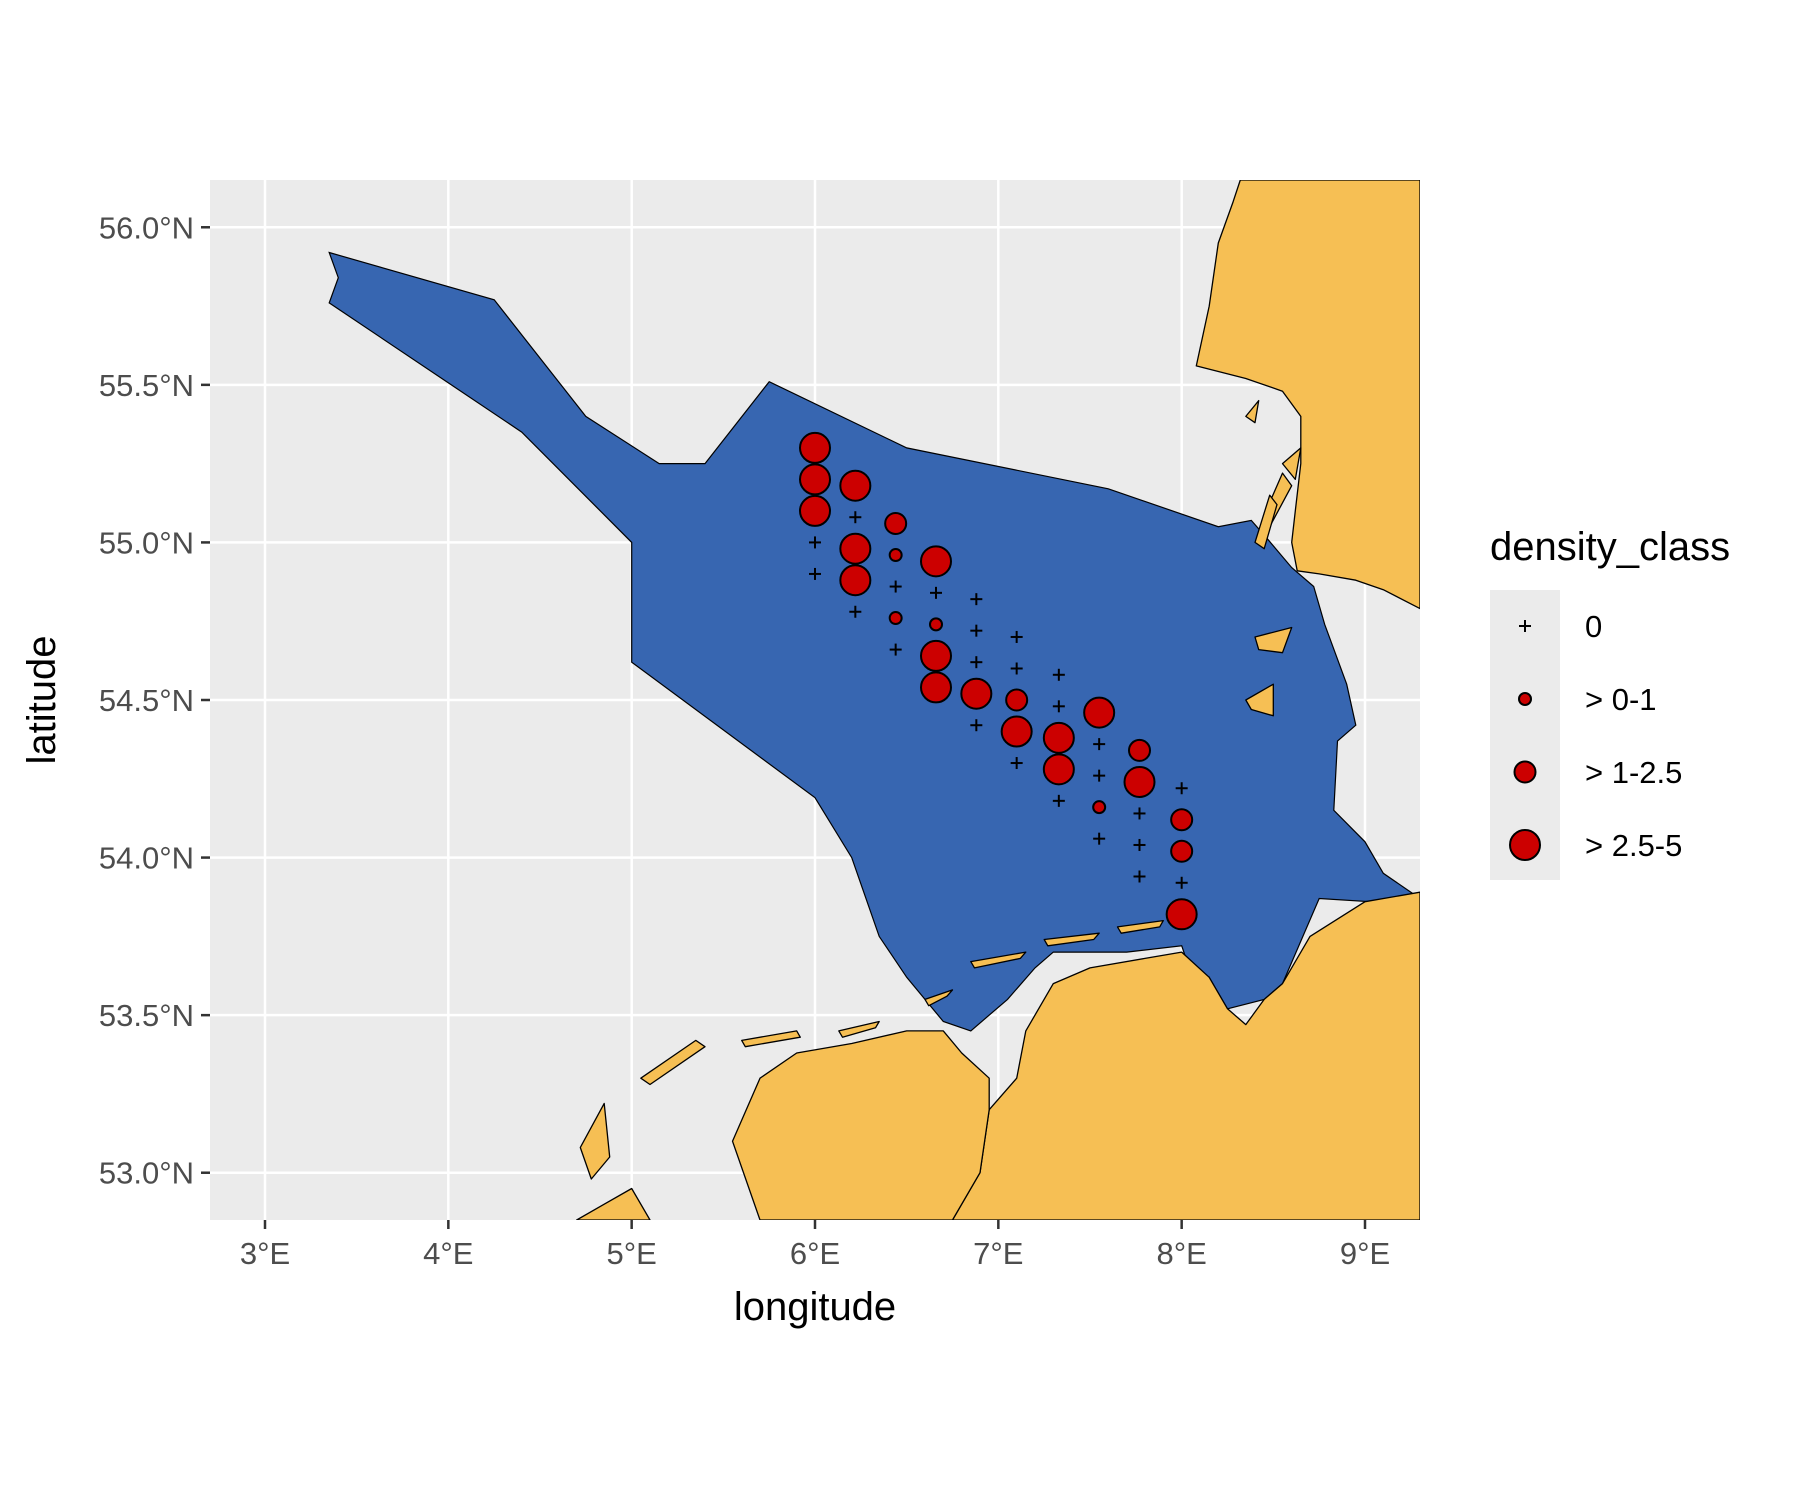 The width and height of the screenshot is (1800, 1500). I want to click on y-tick-label: 55.0°N, so click(146, 542).